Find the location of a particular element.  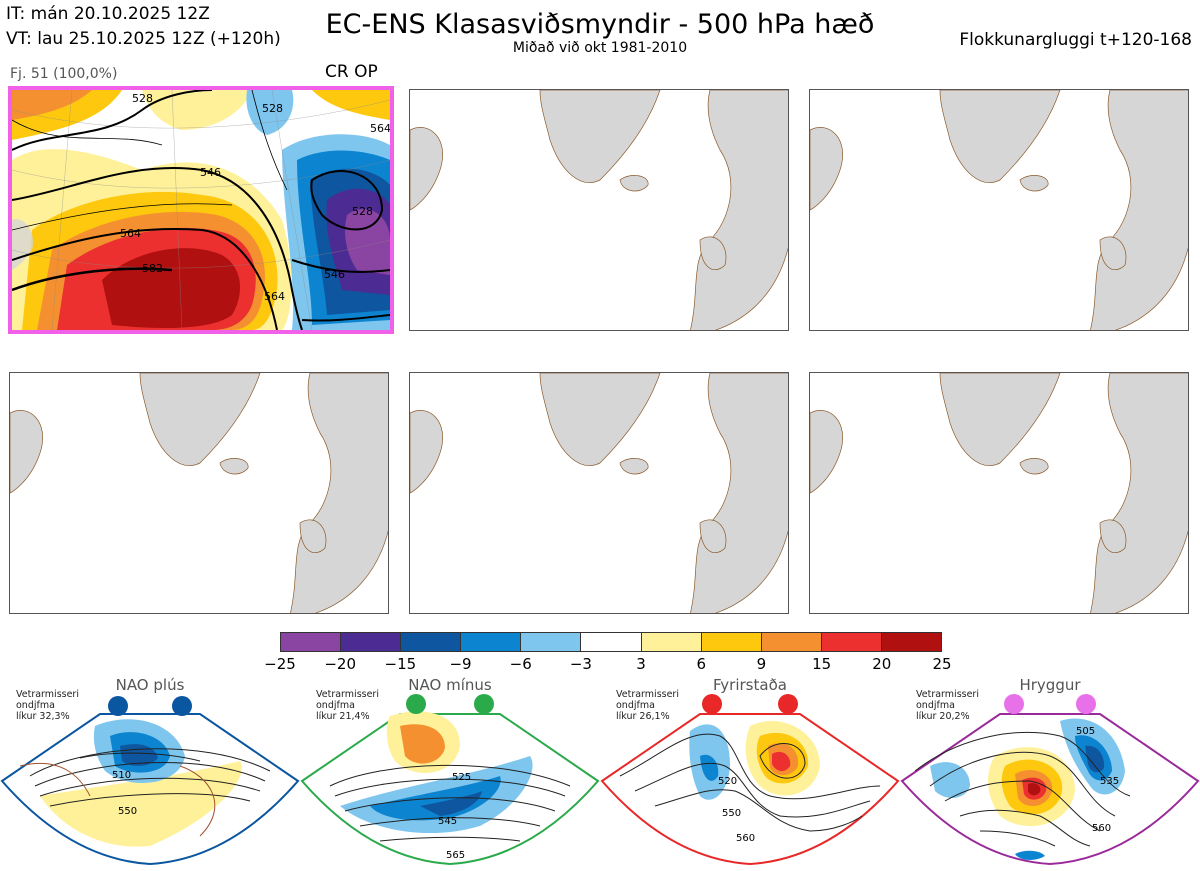

colorbar-tick-label: 6 is located at coordinates (701, 664).